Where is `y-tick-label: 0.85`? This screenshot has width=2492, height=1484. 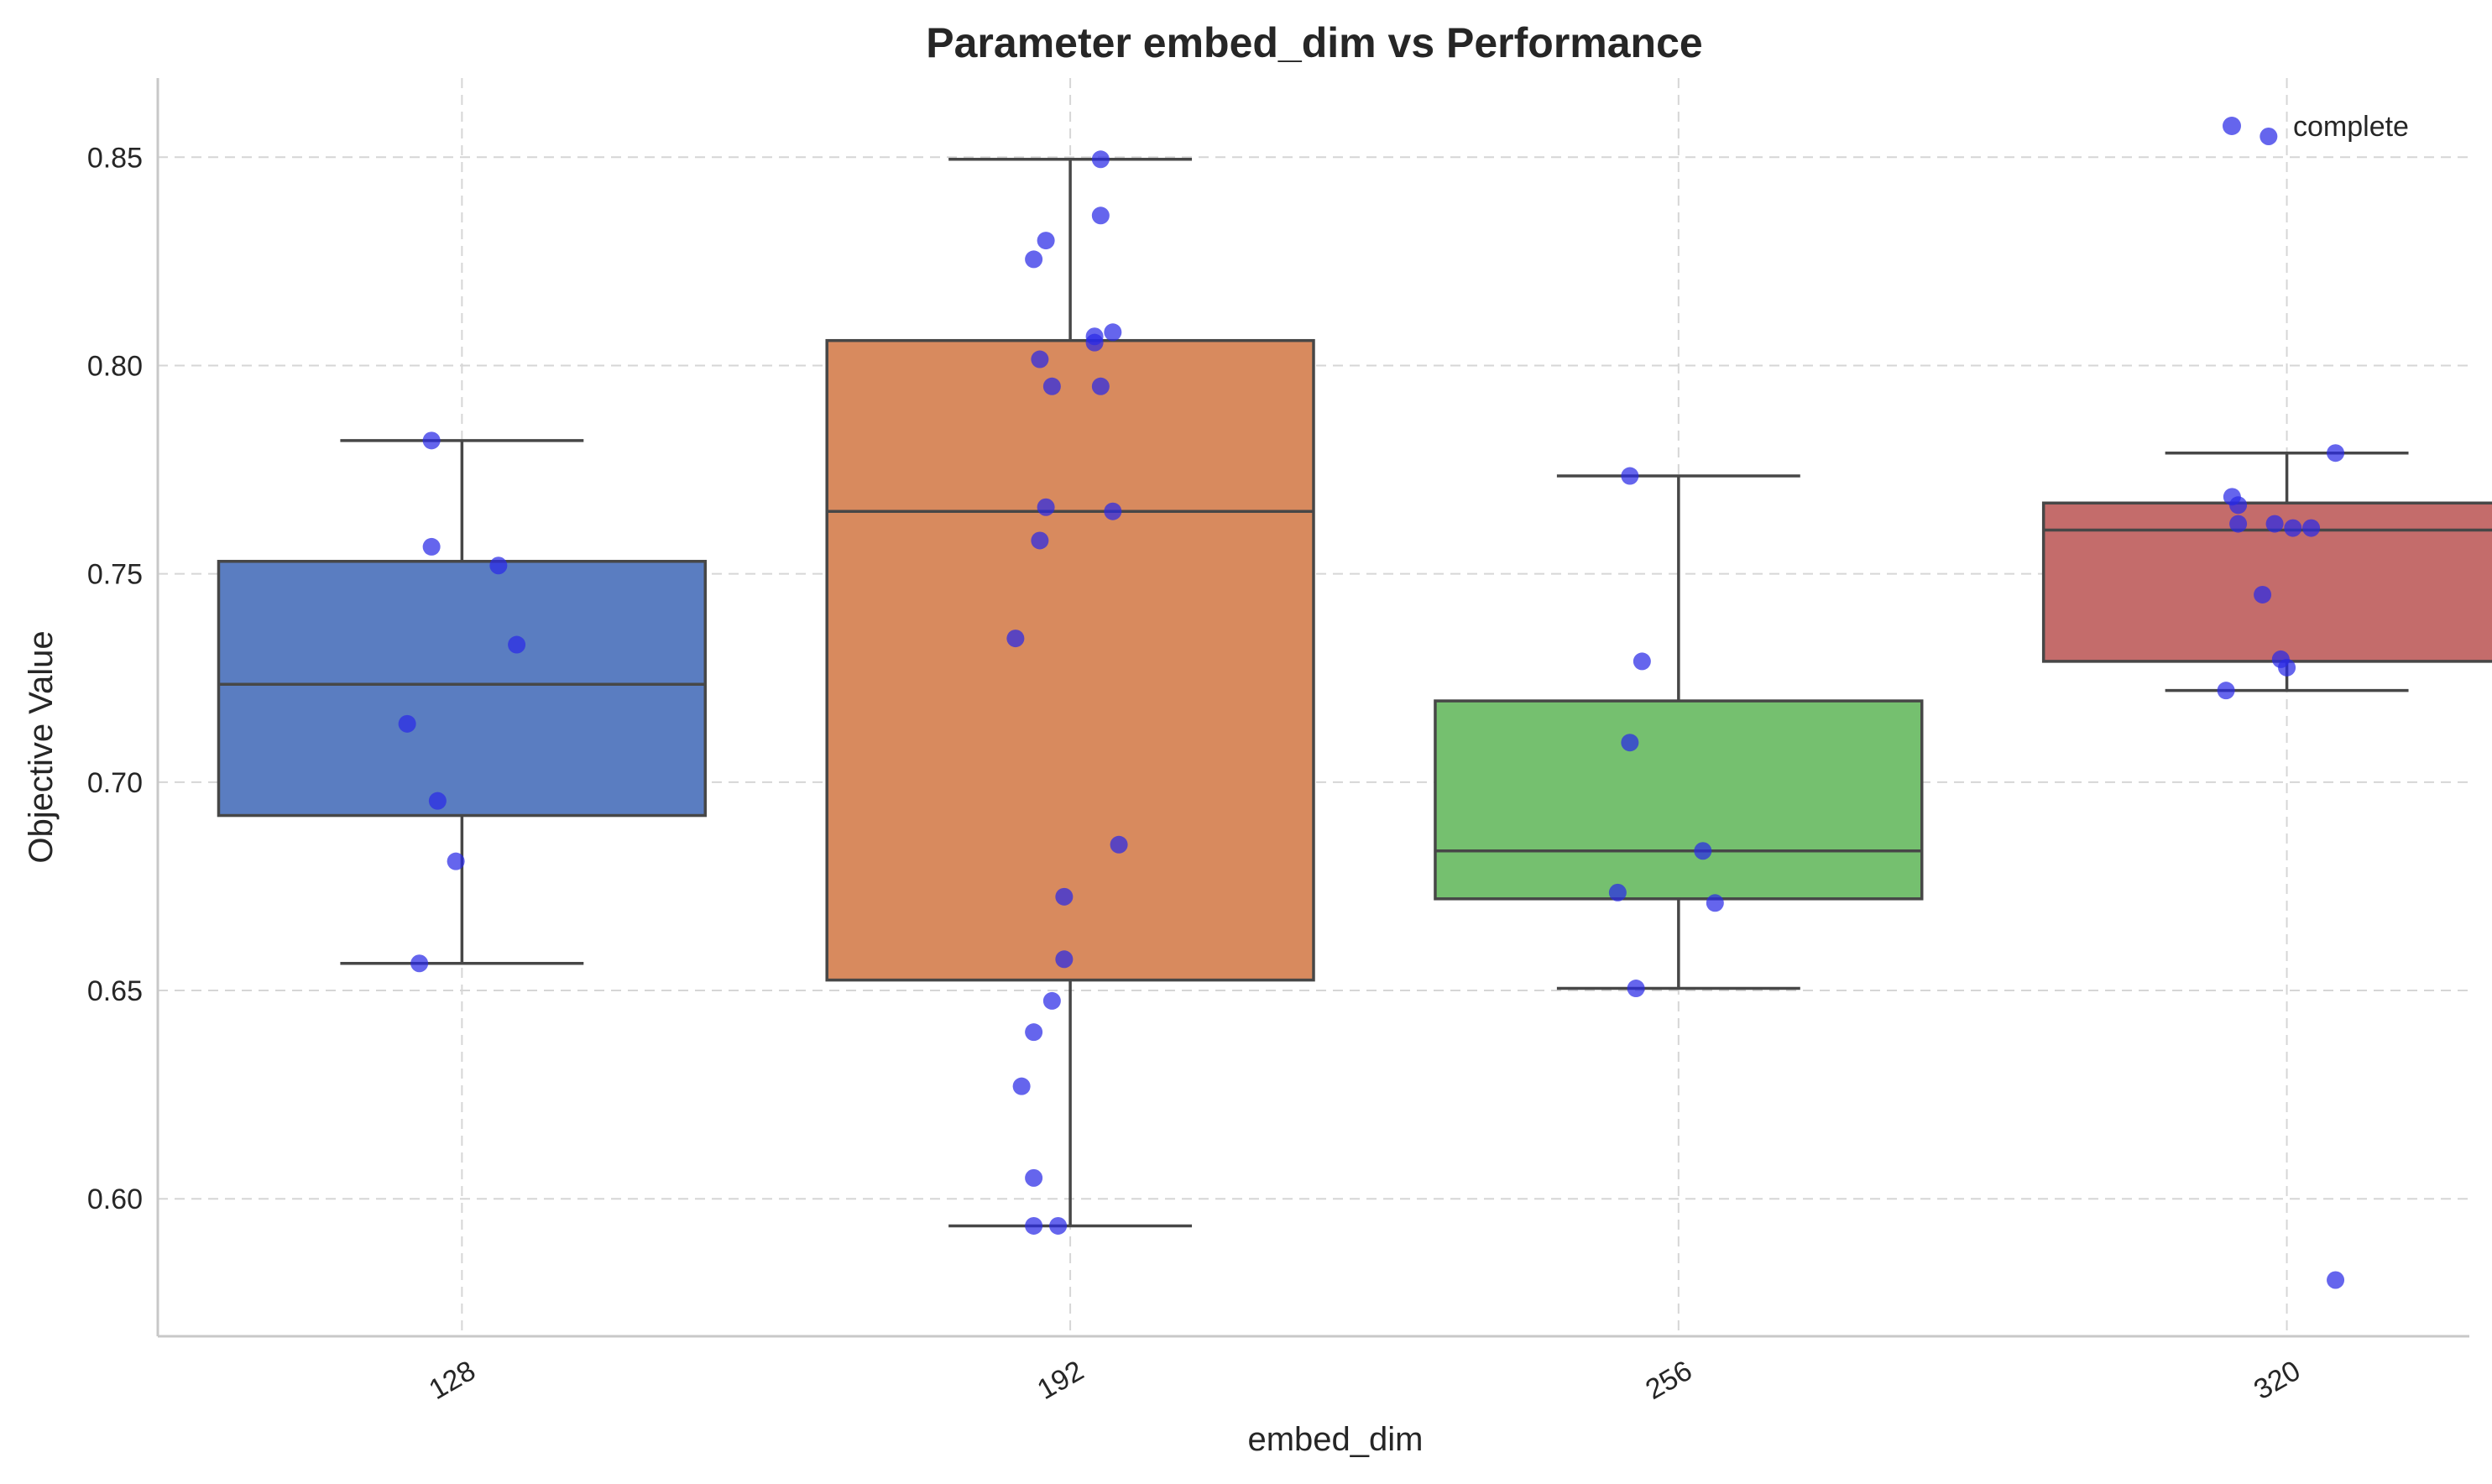 y-tick-label: 0.85 is located at coordinates (115, 158).